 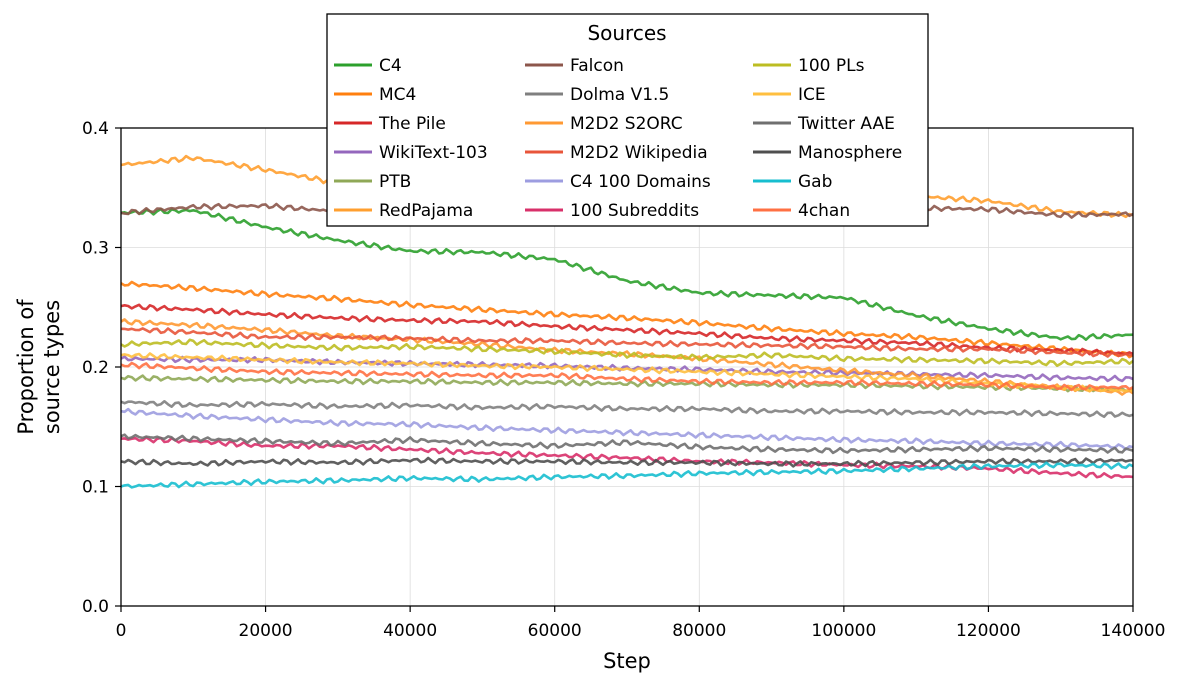 I want to click on series-line-m2d2-wikipedia, so click(x=627, y=342).